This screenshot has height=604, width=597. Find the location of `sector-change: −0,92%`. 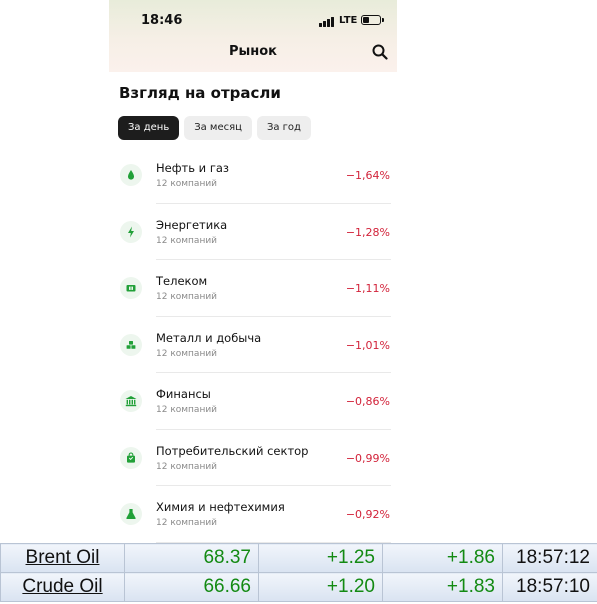

sector-change: −0,92% is located at coordinates (367, 514).